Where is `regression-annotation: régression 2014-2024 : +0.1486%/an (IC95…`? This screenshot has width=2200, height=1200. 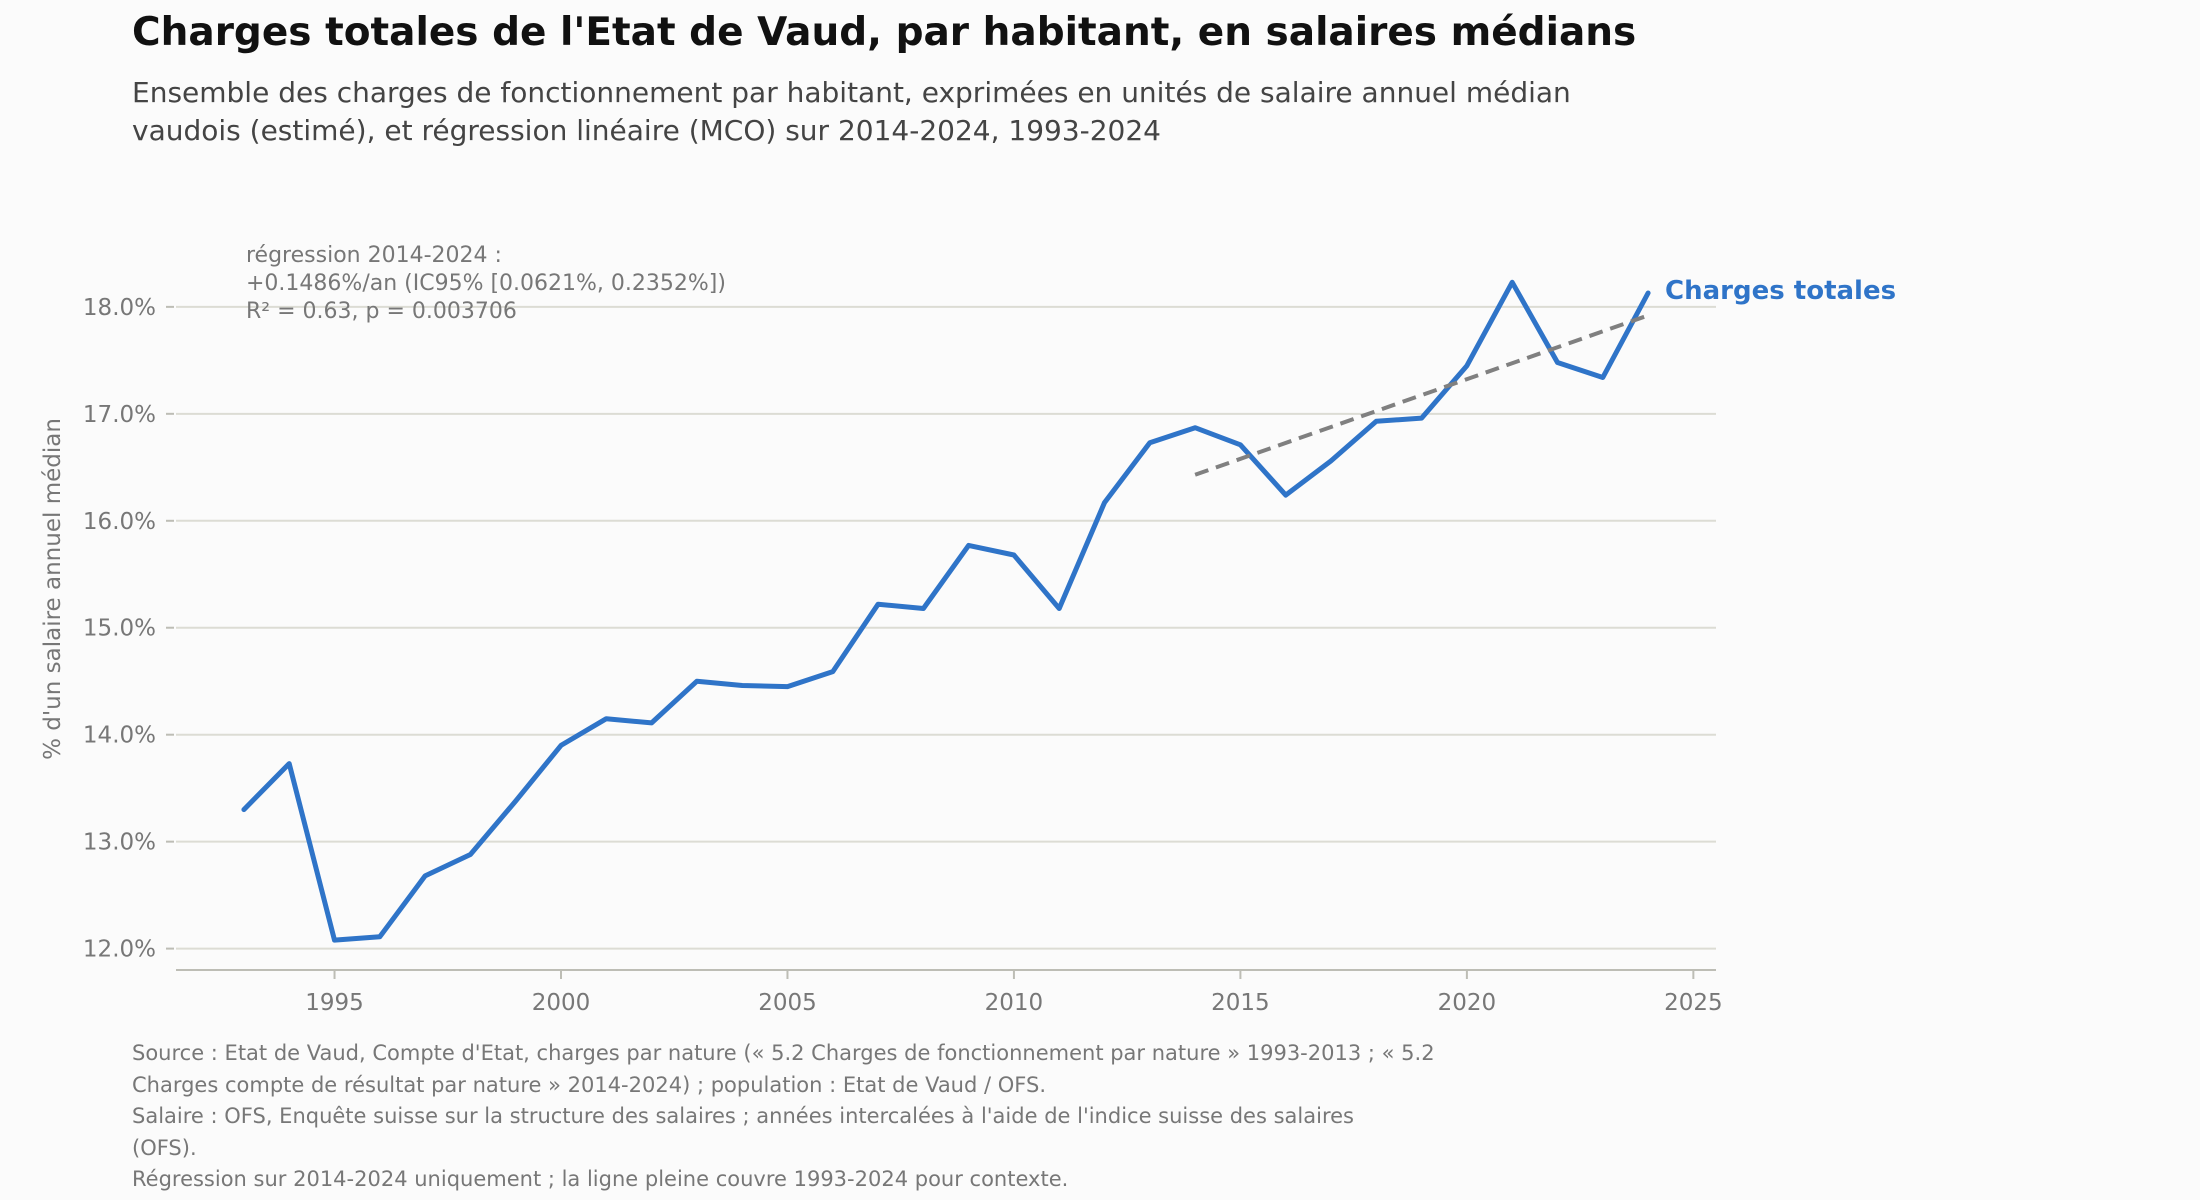 regression-annotation: régression 2014-2024 : +0.1486%/an (IC95… is located at coordinates (486, 283).